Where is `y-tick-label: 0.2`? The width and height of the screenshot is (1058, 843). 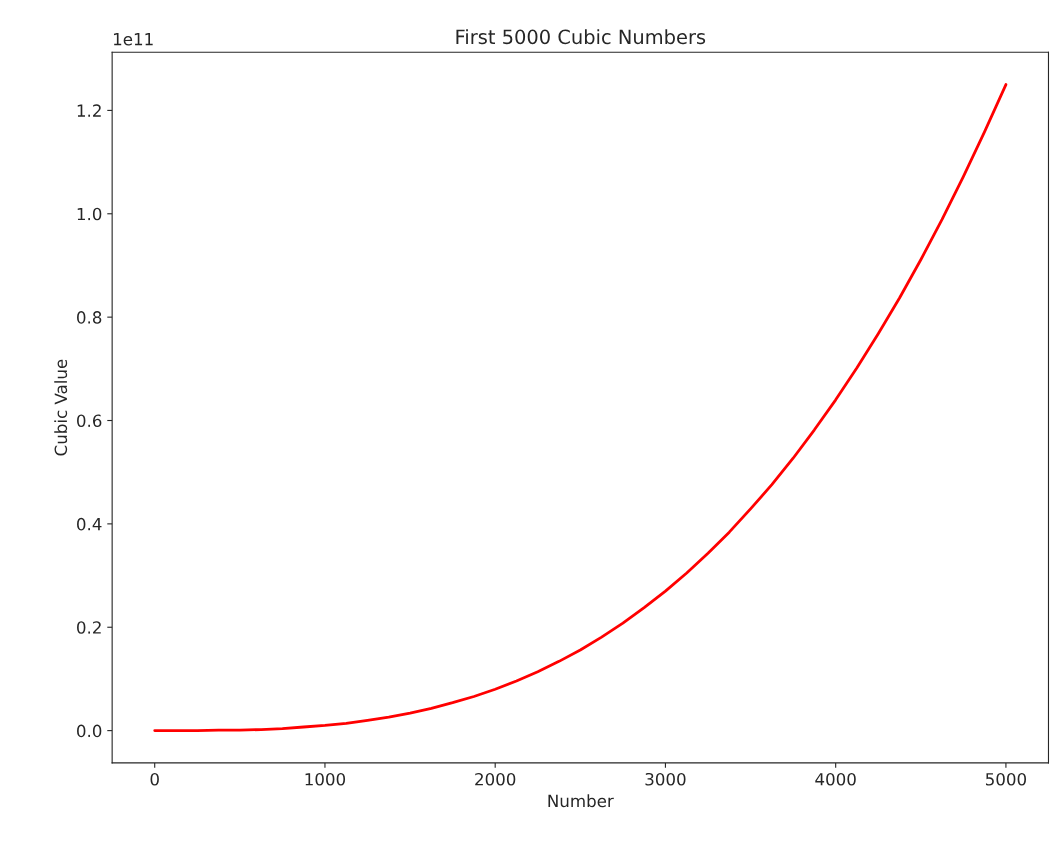 y-tick-label: 0.2 is located at coordinates (89, 627).